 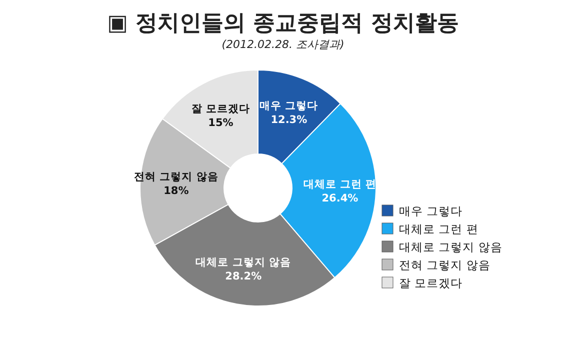 What do you see at coordinates (340, 184) in the screenshot?
I see `slice-label: 대체로 그런 편` at bounding box center [340, 184].